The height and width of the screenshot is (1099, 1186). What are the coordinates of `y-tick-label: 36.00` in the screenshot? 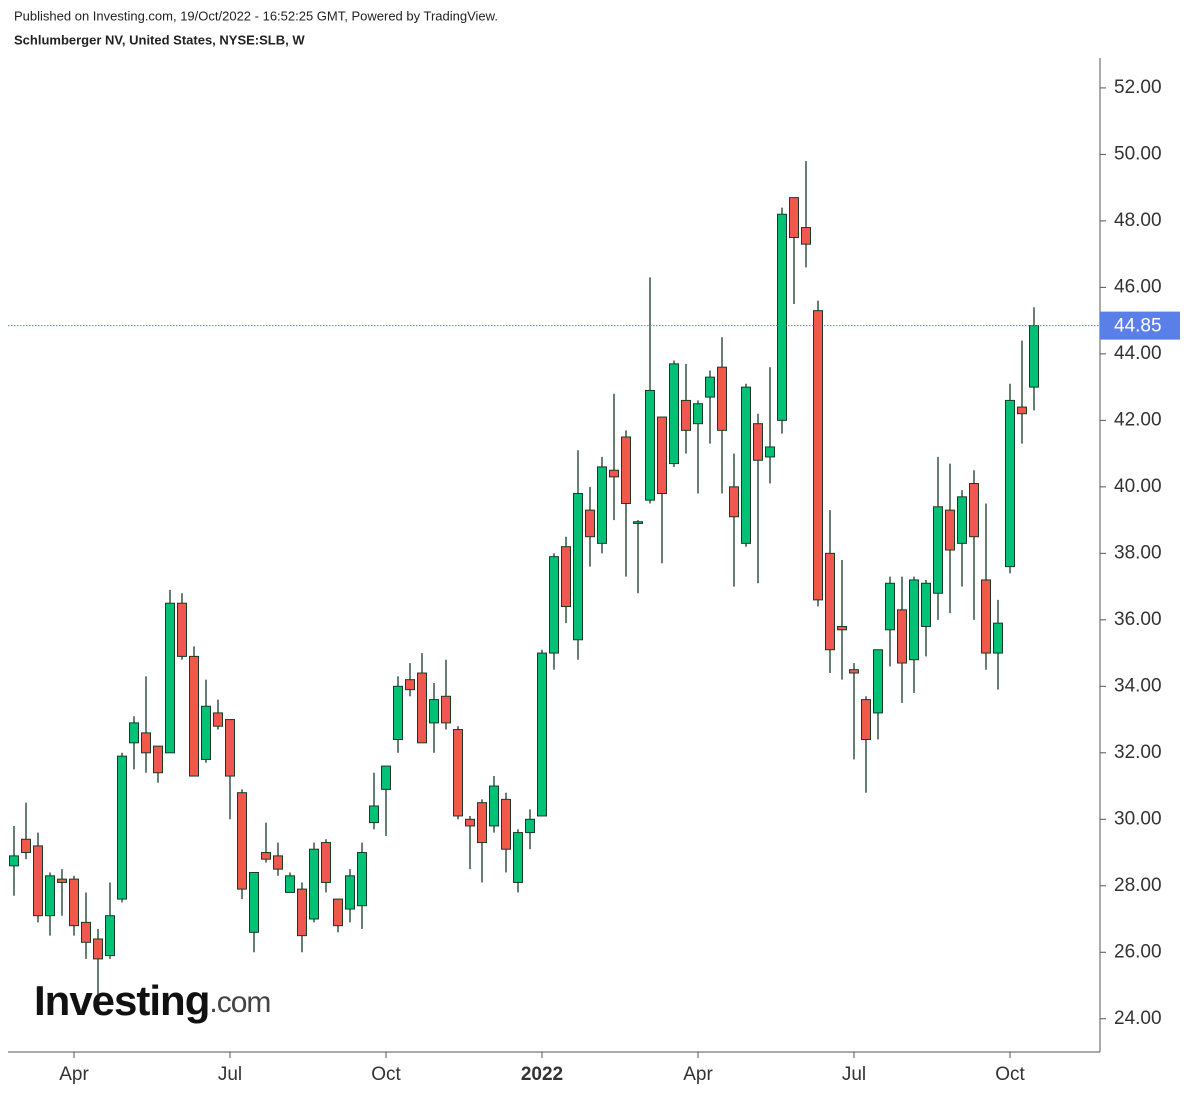 It's located at (1138, 619).